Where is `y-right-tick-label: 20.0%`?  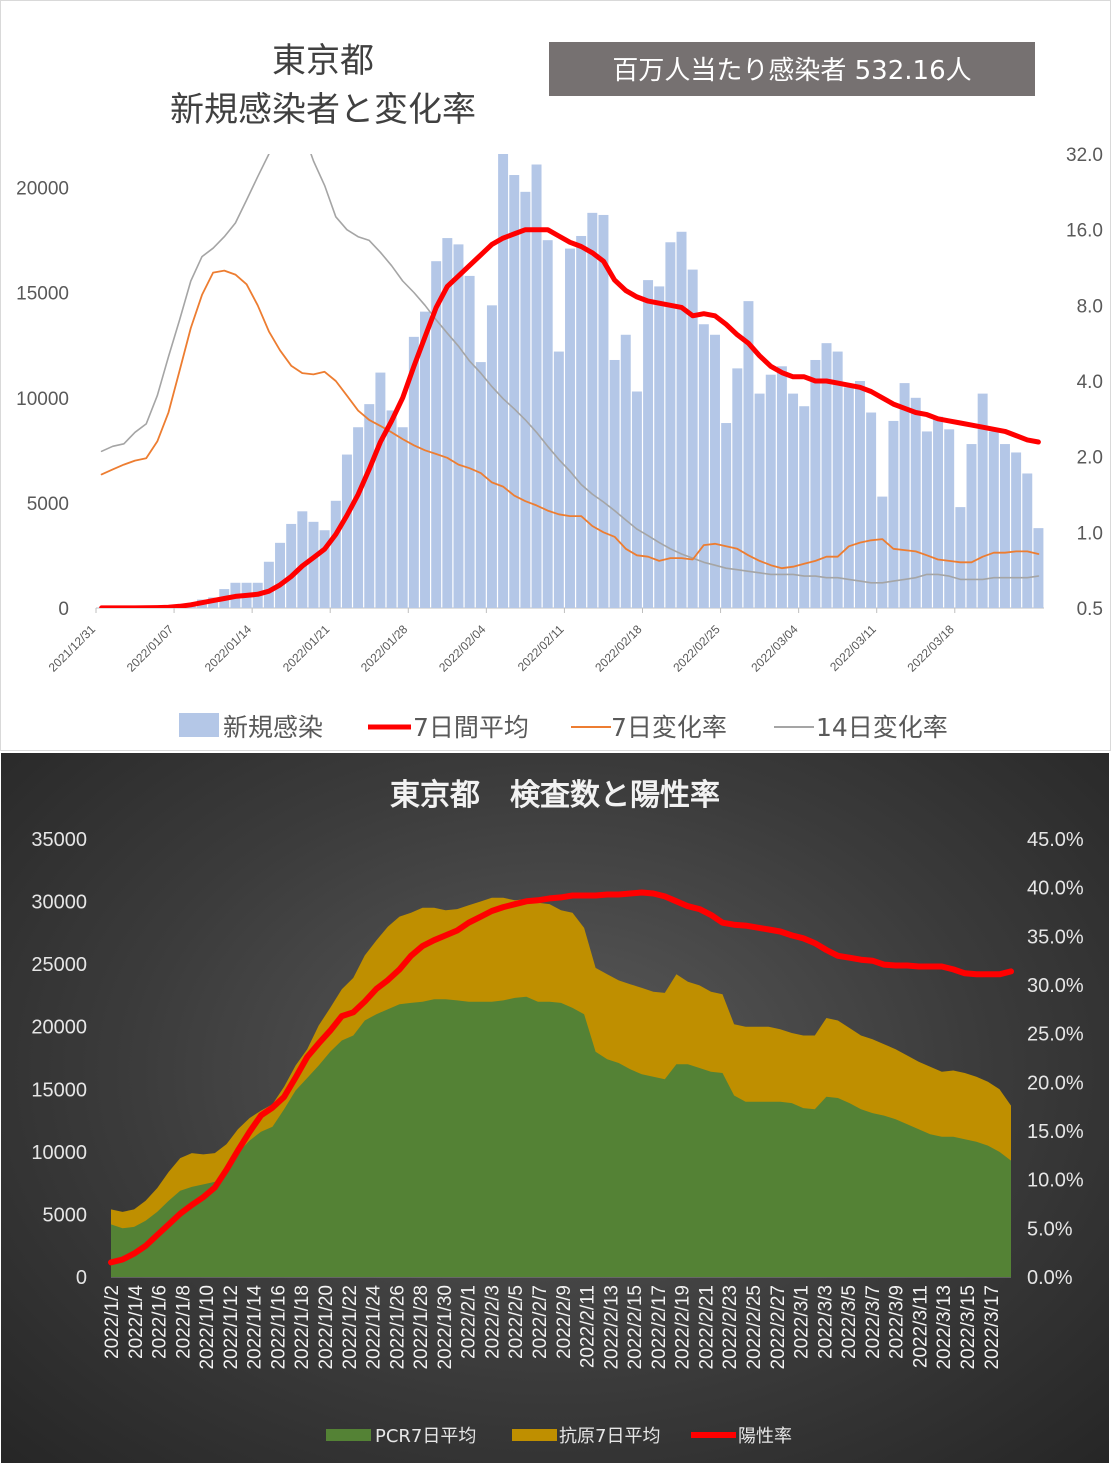
y-right-tick-label: 20.0% is located at coordinates (1055, 1083).